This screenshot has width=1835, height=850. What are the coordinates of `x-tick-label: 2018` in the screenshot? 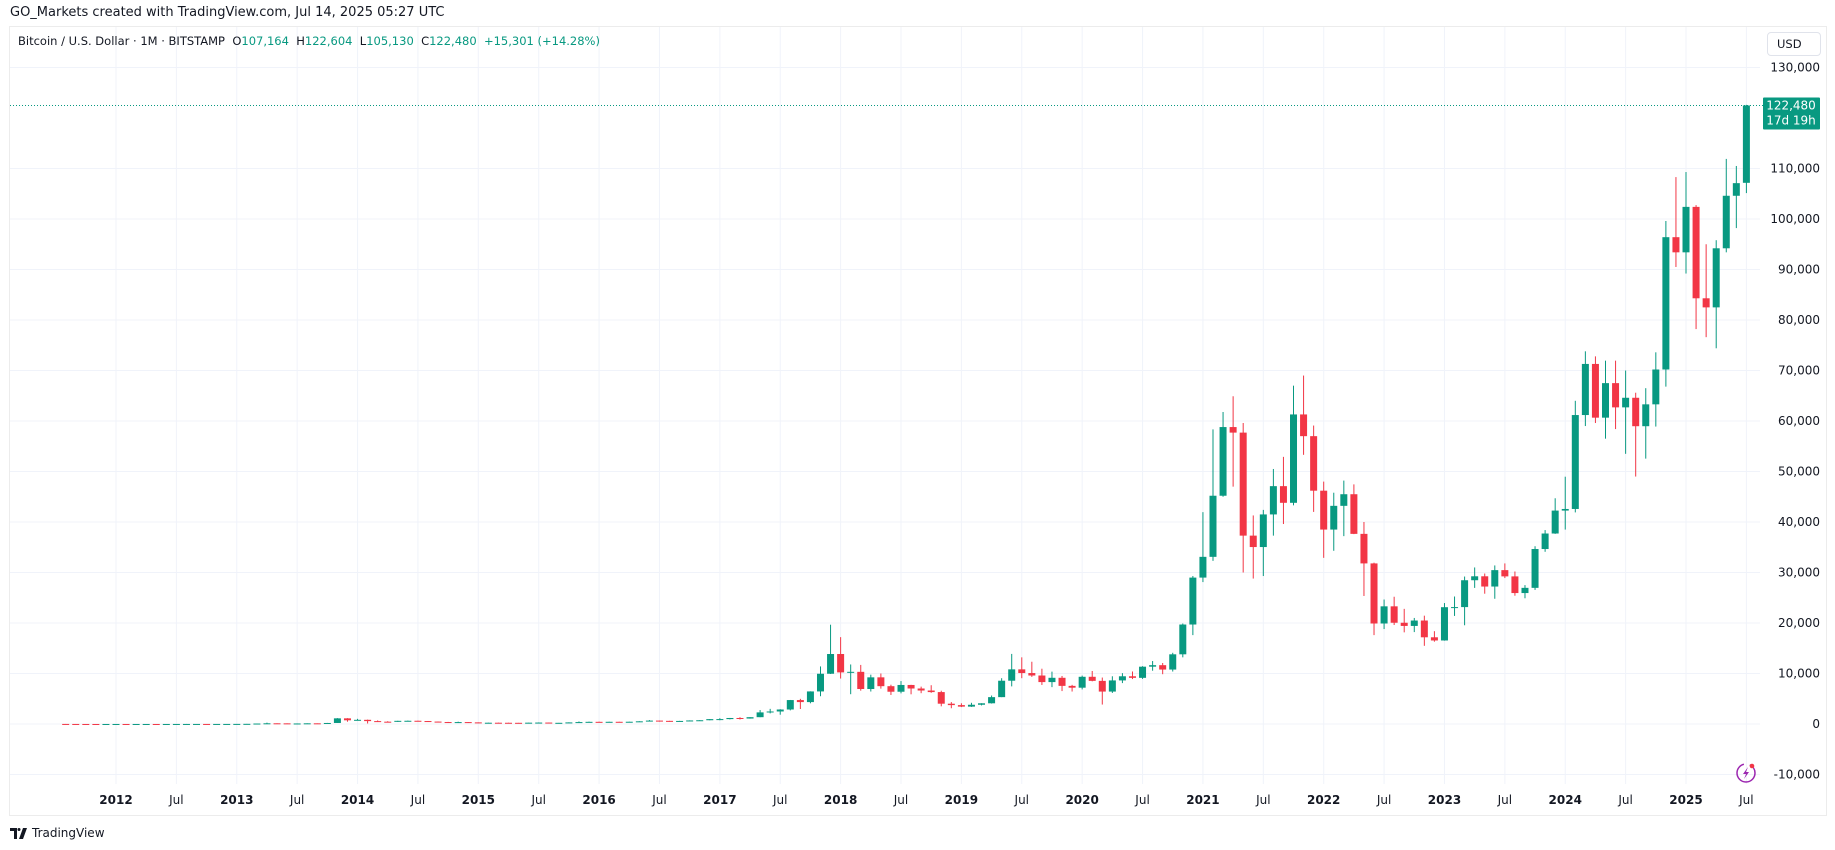 It's located at (840, 800).